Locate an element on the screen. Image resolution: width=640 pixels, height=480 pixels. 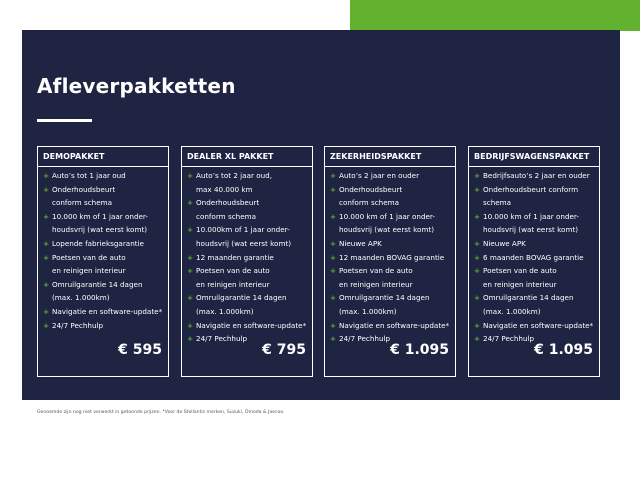
feature-text: 24/7 Pechhulp is located at coordinates (78, 325).